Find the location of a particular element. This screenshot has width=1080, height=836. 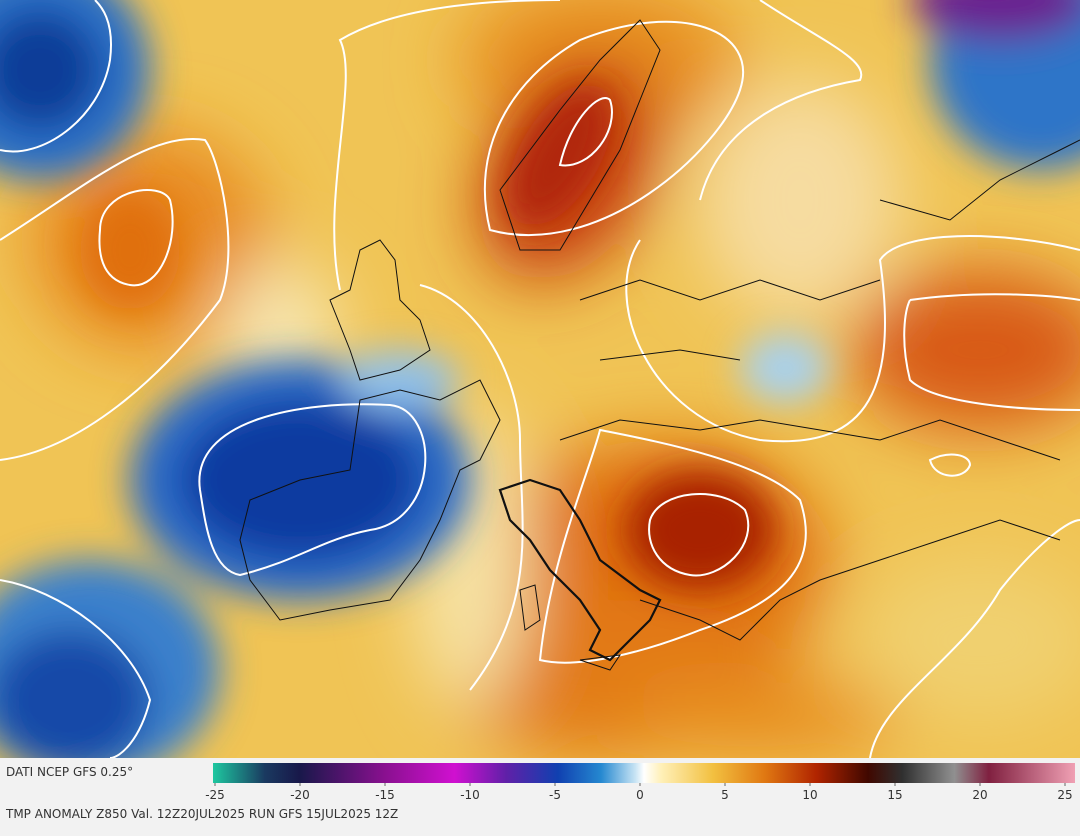

colorbar-tick-label: 5 is located at coordinates (725, 795).